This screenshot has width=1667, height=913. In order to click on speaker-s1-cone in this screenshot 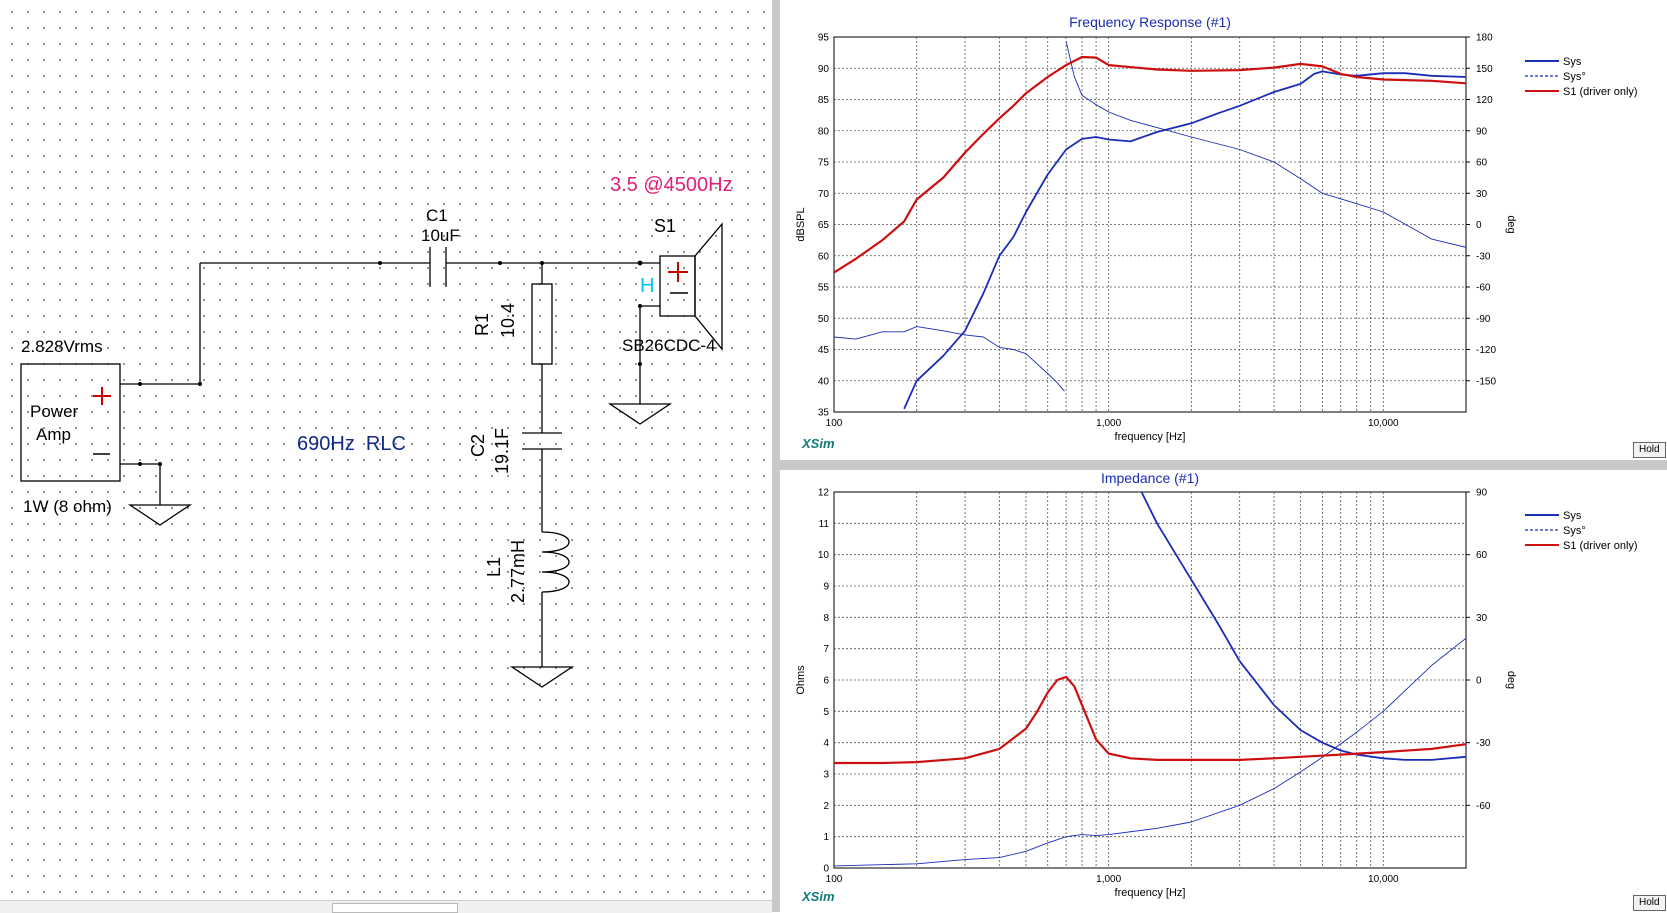, I will do `click(708, 286)`.